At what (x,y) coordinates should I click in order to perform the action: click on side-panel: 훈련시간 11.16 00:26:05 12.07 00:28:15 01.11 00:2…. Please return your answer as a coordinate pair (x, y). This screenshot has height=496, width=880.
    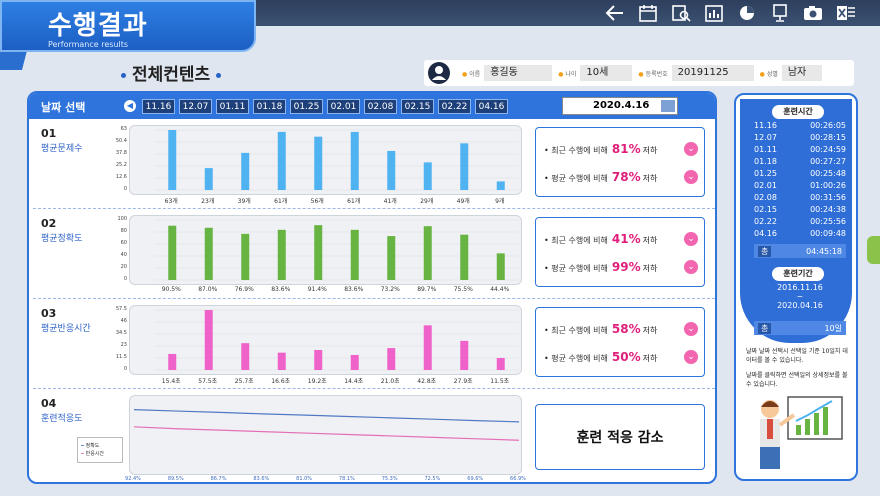
    Looking at the image, I should click on (796, 287).